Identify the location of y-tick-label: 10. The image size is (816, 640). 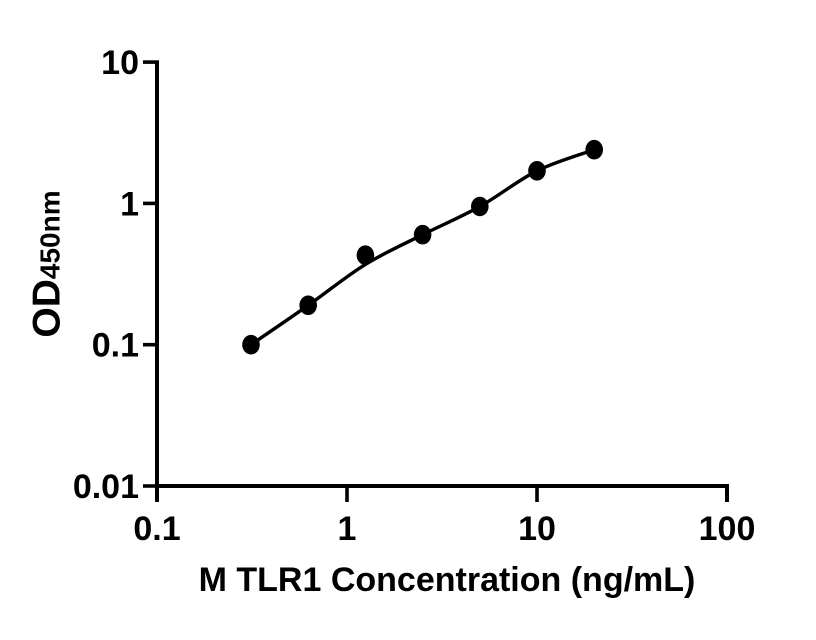
(120, 63).